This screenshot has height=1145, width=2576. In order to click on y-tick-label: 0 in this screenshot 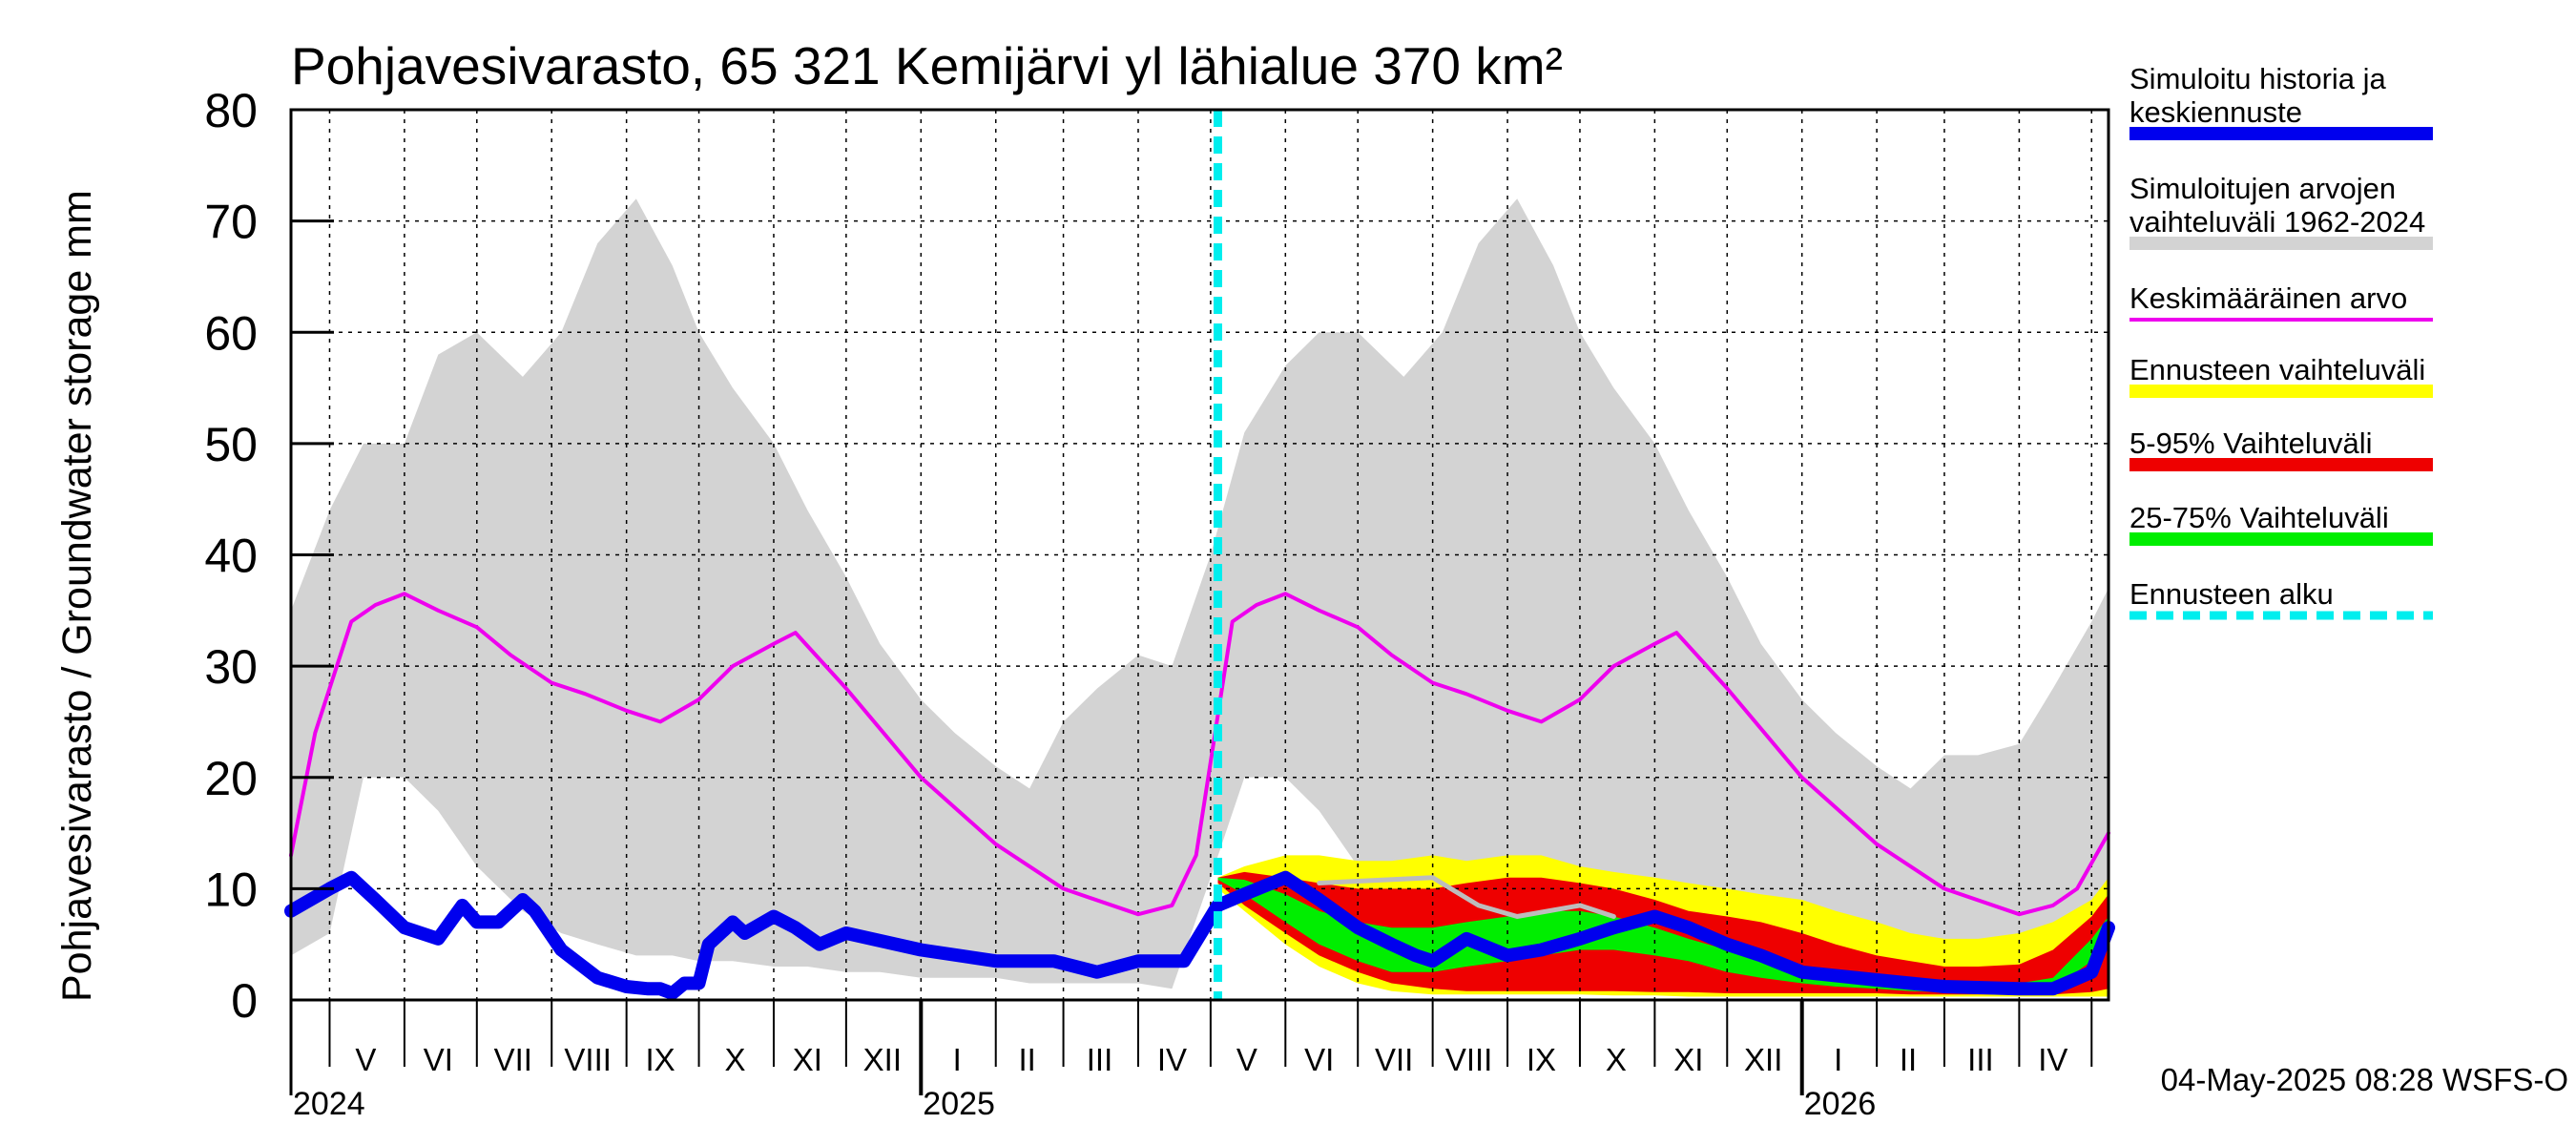, I will do `click(244, 1001)`.